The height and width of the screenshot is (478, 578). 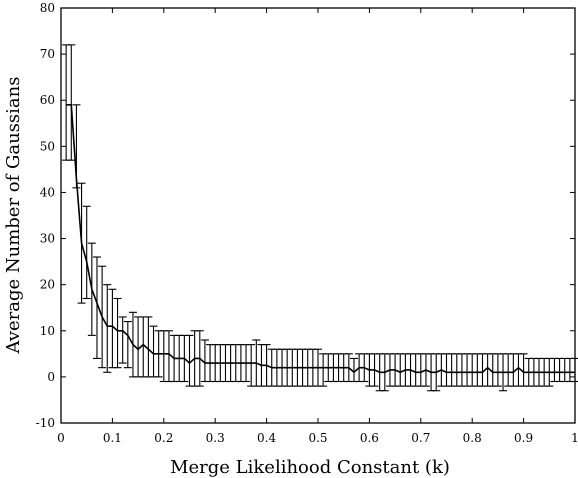 What do you see at coordinates (13, 216) in the screenshot?
I see `y-axis-title: Average Number of Gaussians` at bounding box center [13, 216].